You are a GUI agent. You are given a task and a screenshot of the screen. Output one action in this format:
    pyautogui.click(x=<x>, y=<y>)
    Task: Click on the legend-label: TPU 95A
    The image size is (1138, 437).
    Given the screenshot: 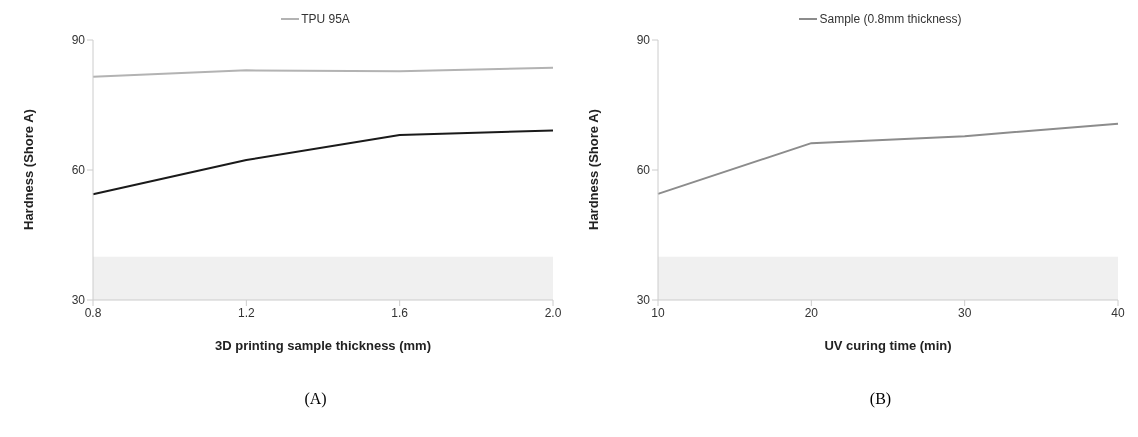 What is the action you would take?
    pyautogui.click(x=325, y=19)
    